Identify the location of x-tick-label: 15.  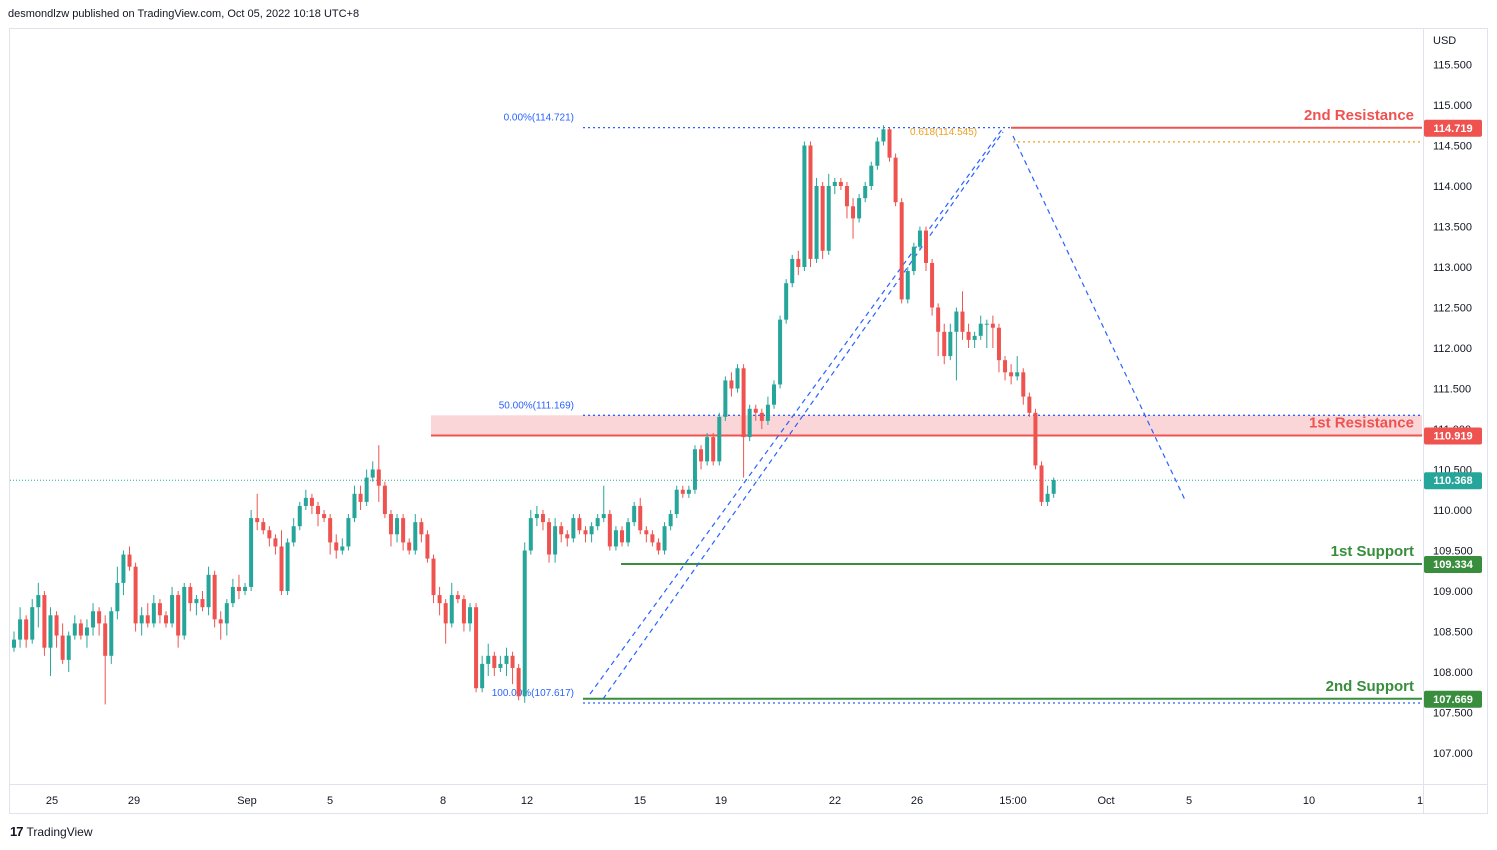
(640, 801).